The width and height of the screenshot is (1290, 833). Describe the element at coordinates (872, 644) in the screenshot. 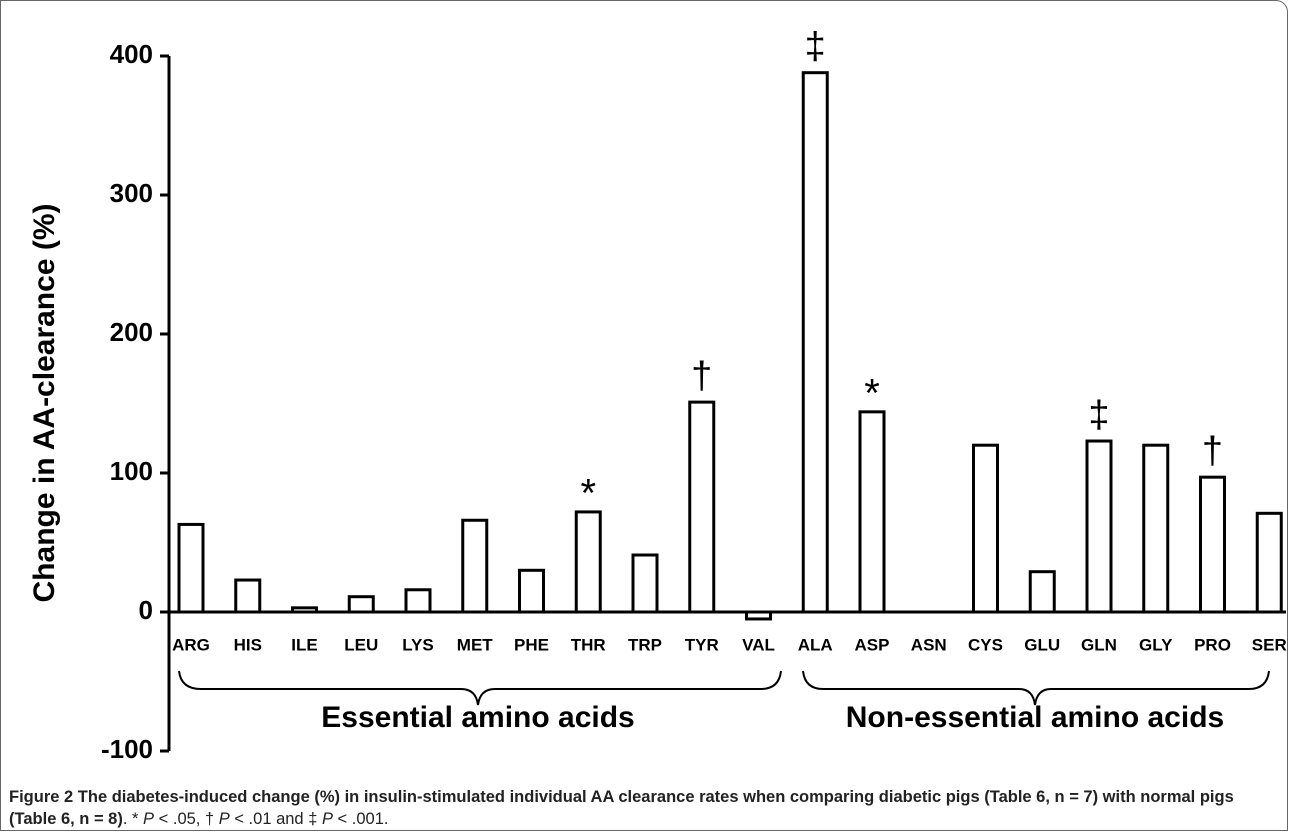

I see `x-tick-label: ASP` at that location.